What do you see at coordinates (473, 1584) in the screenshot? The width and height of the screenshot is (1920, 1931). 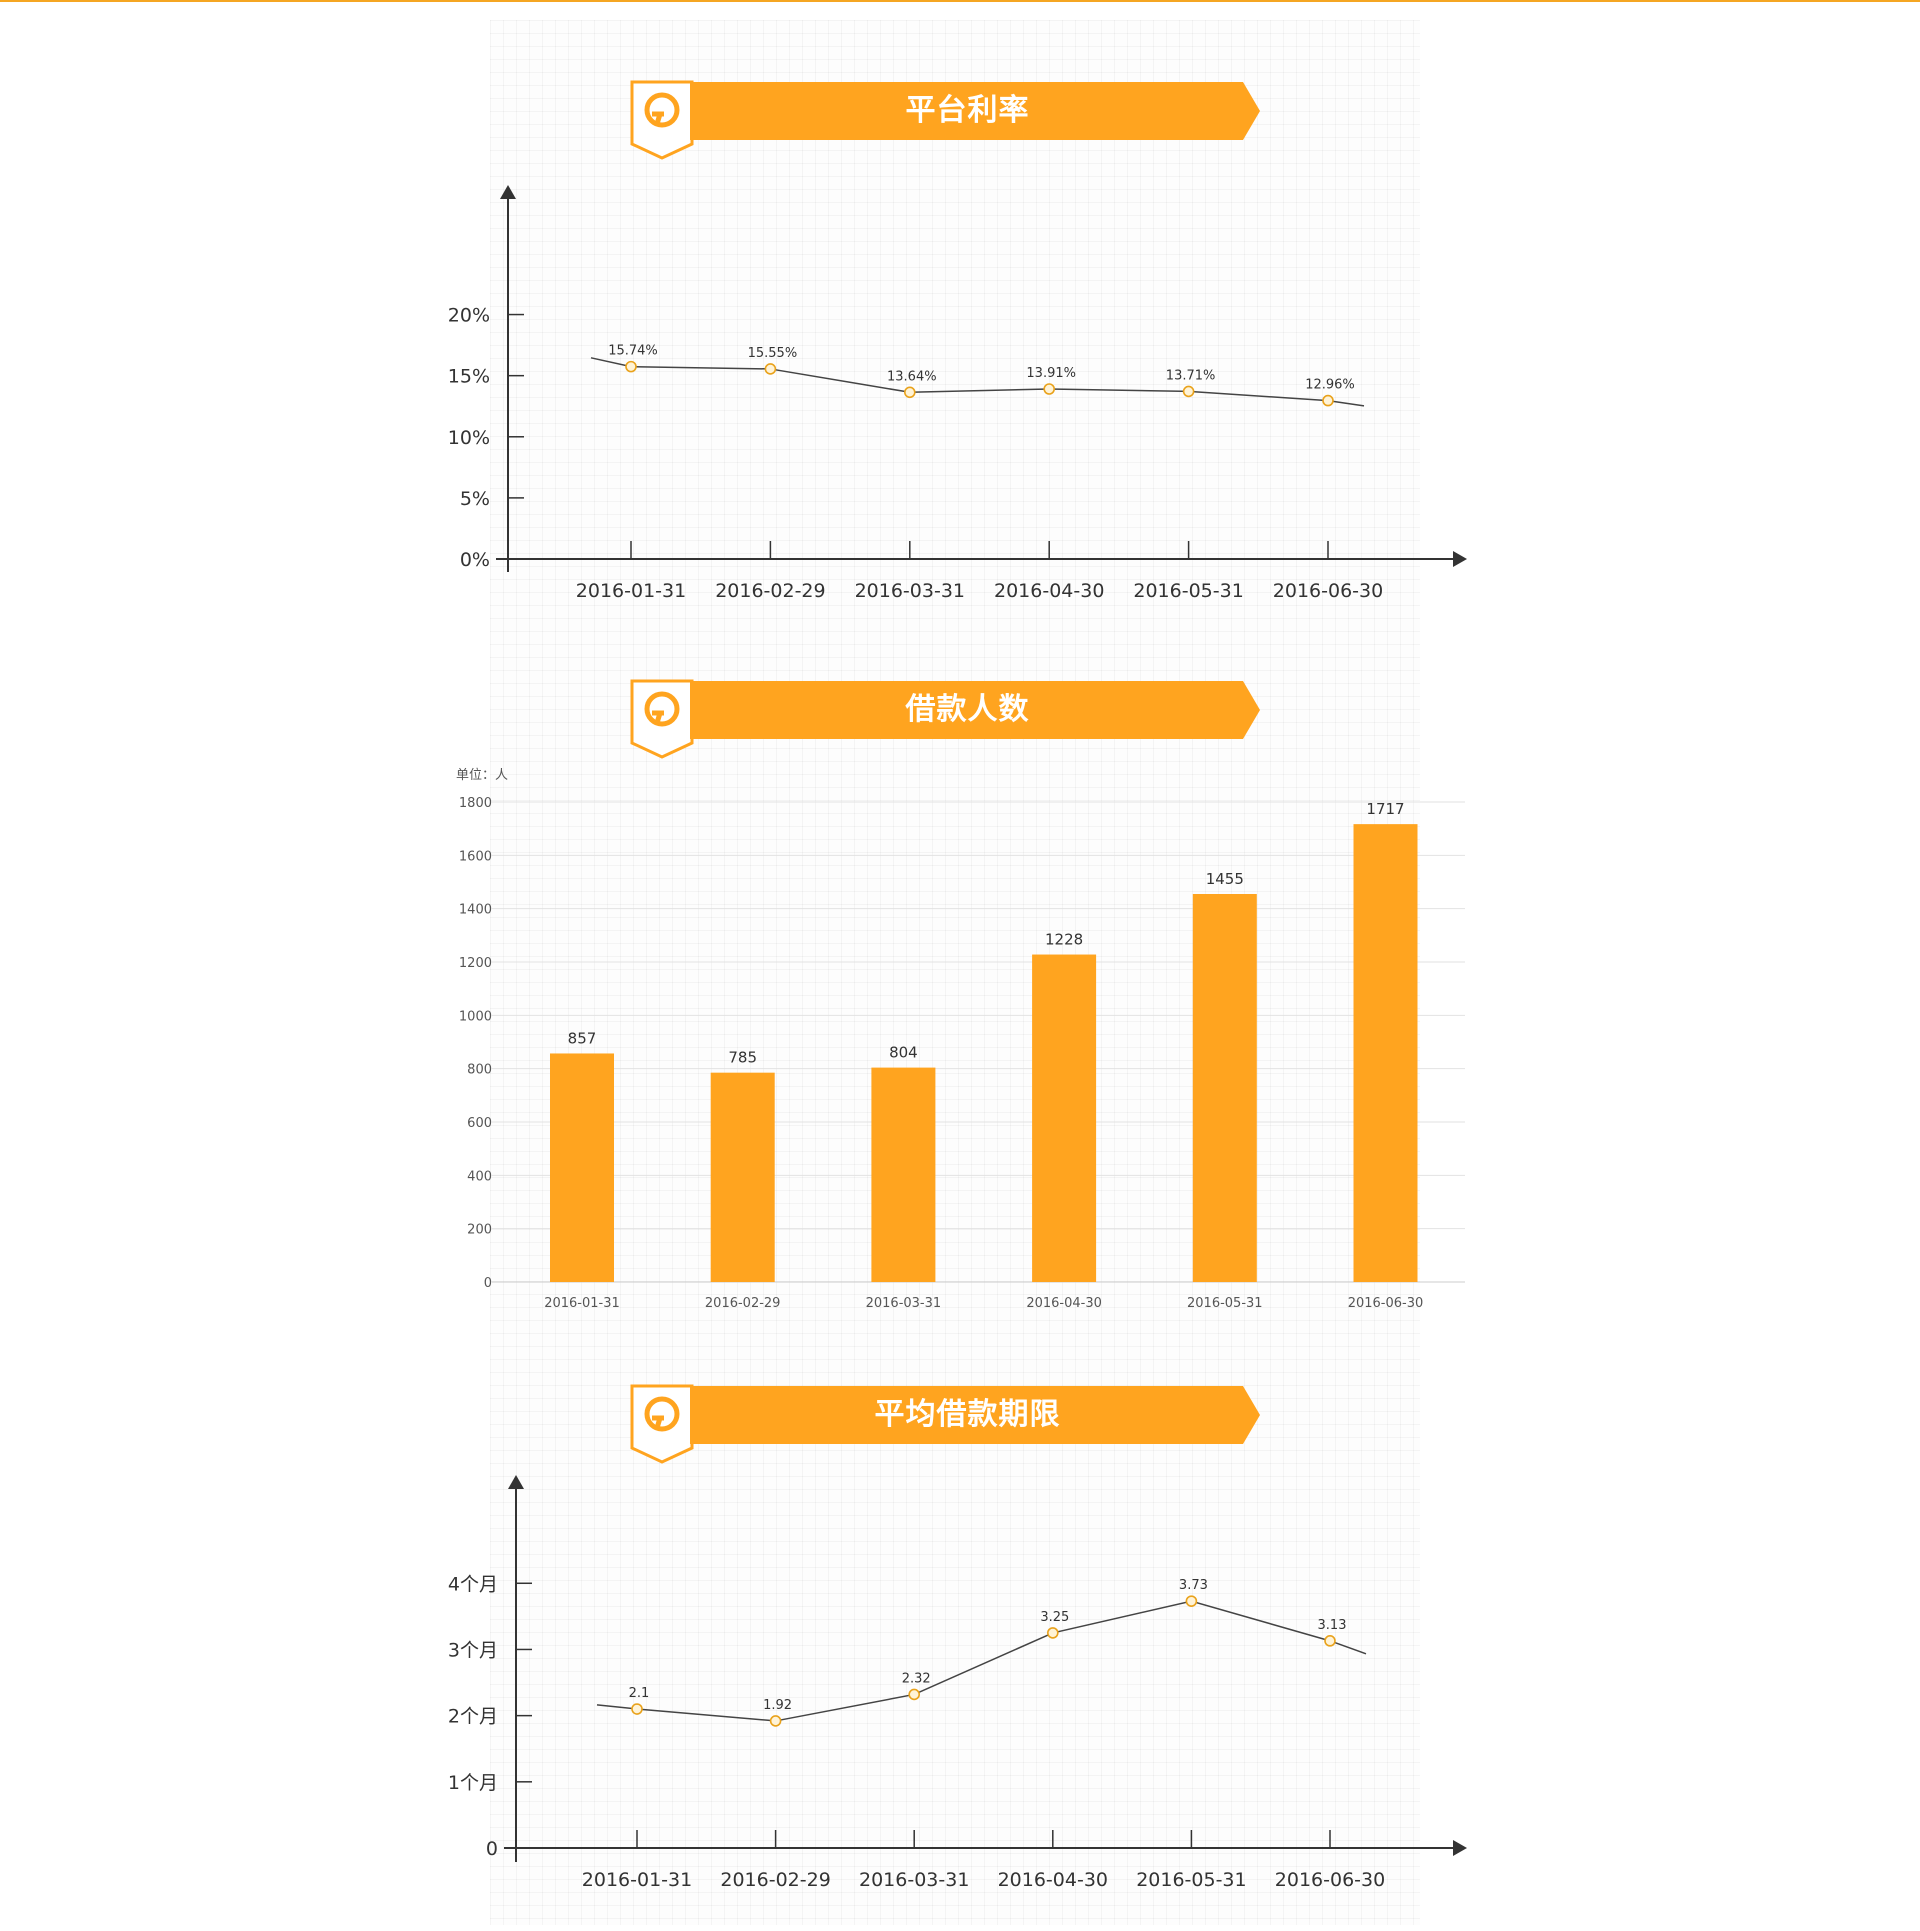 I see `y-tick-label: 4个月` at bounding box center [473, 1584].